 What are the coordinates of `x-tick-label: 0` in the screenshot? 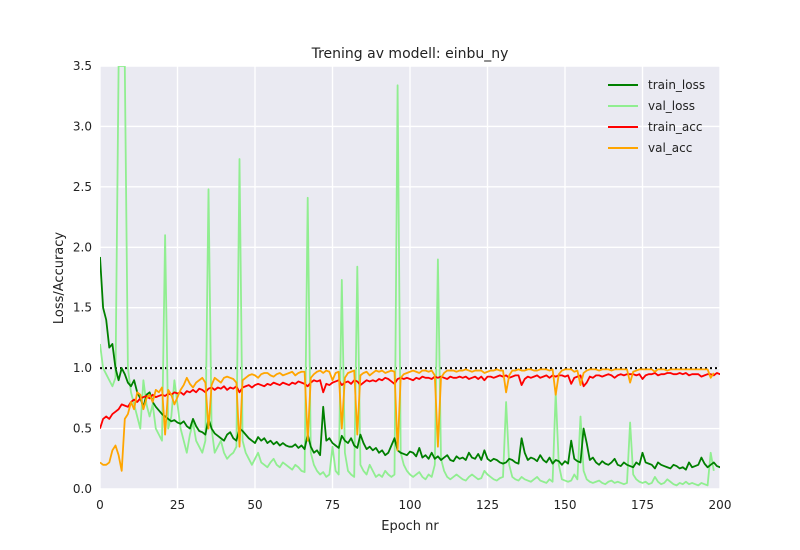 It's located at (100, 505).